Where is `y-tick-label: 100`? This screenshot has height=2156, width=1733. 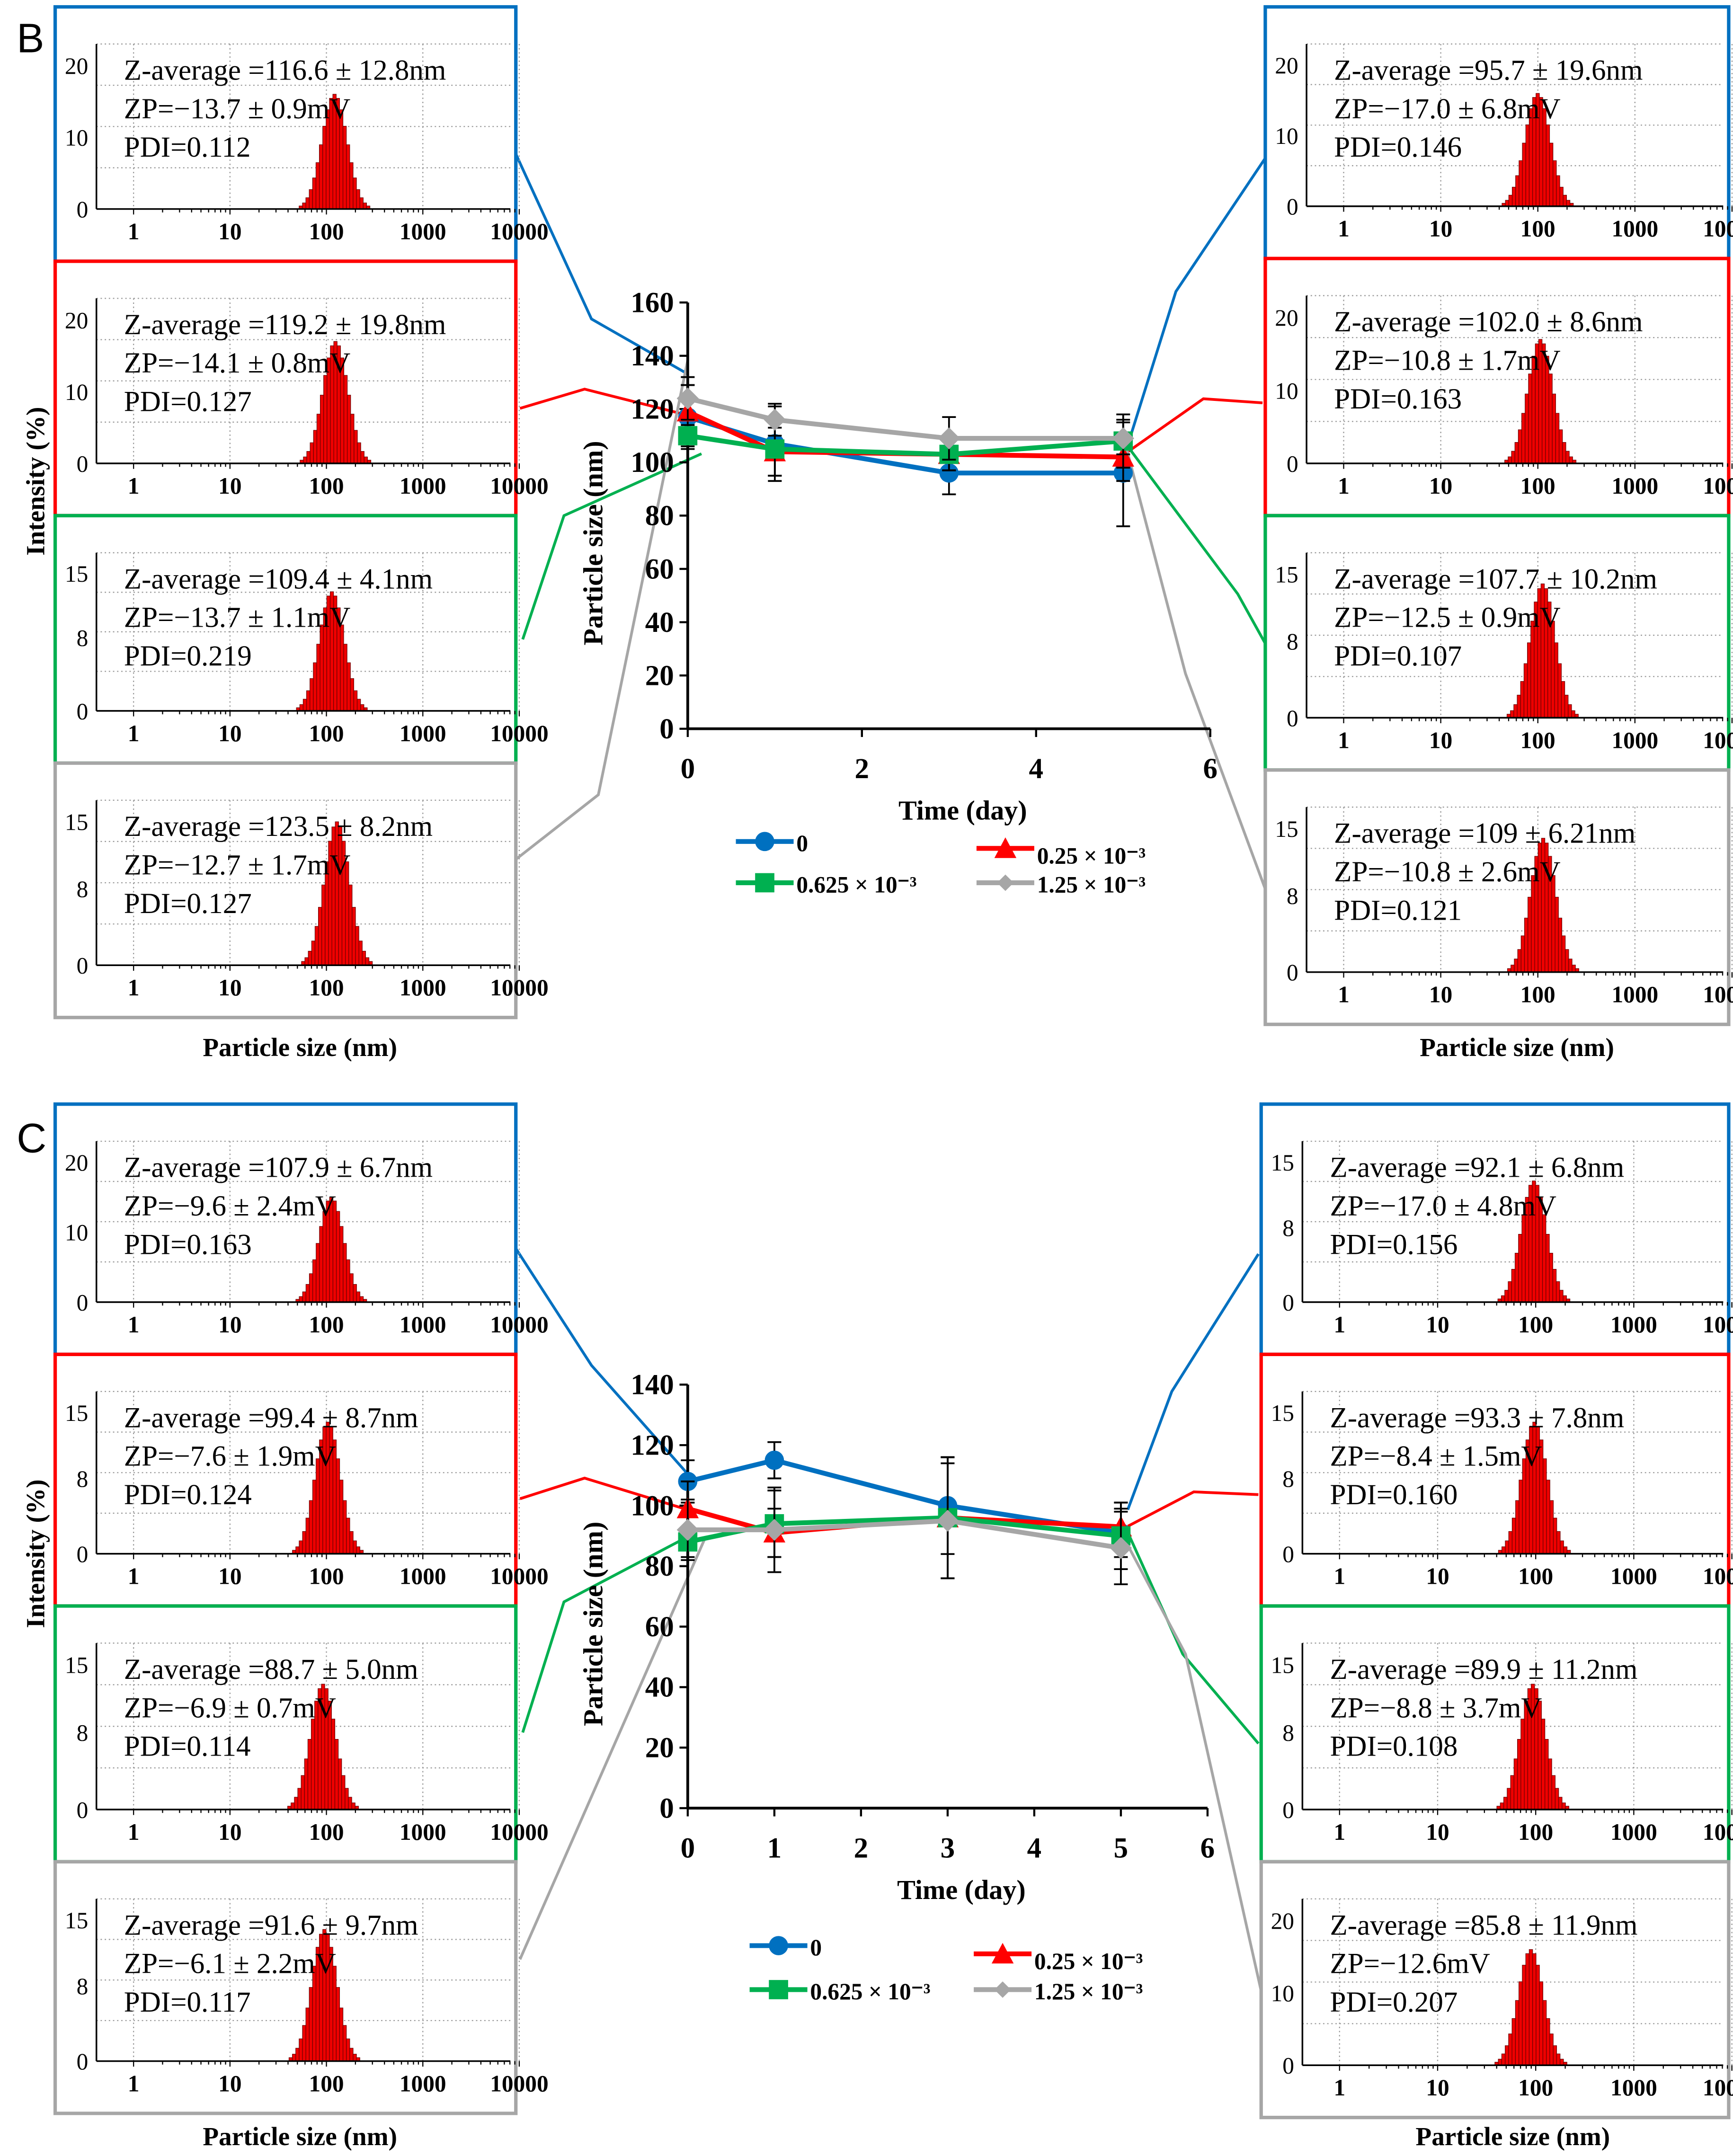
y-tick-label: 100 is located at coordinates (652, 1506).